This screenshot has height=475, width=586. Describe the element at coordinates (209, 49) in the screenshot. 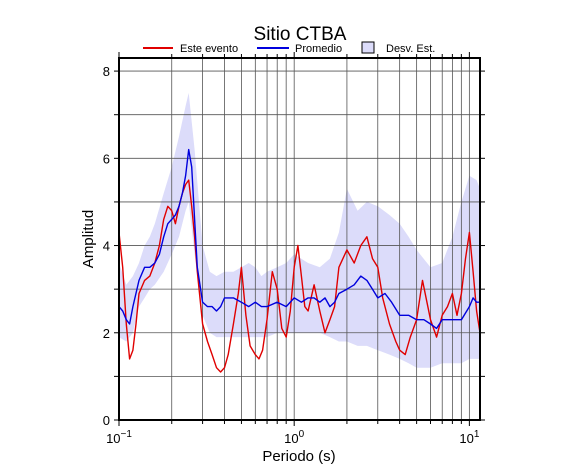

I see `legend-label-este-evento: Este evento` at that location.